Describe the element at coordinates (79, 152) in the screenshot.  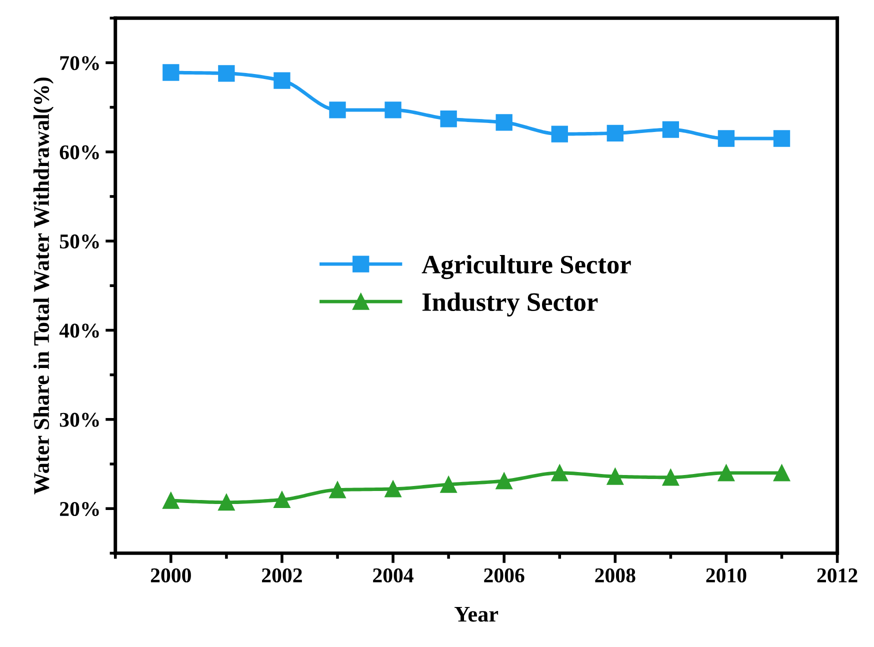
I see `y-tick-label: 60%` at that location.